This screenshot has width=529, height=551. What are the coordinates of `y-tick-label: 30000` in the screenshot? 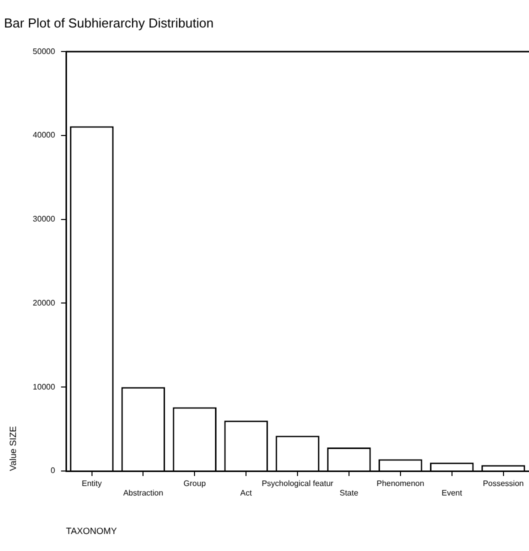 It's located at (44, 219).